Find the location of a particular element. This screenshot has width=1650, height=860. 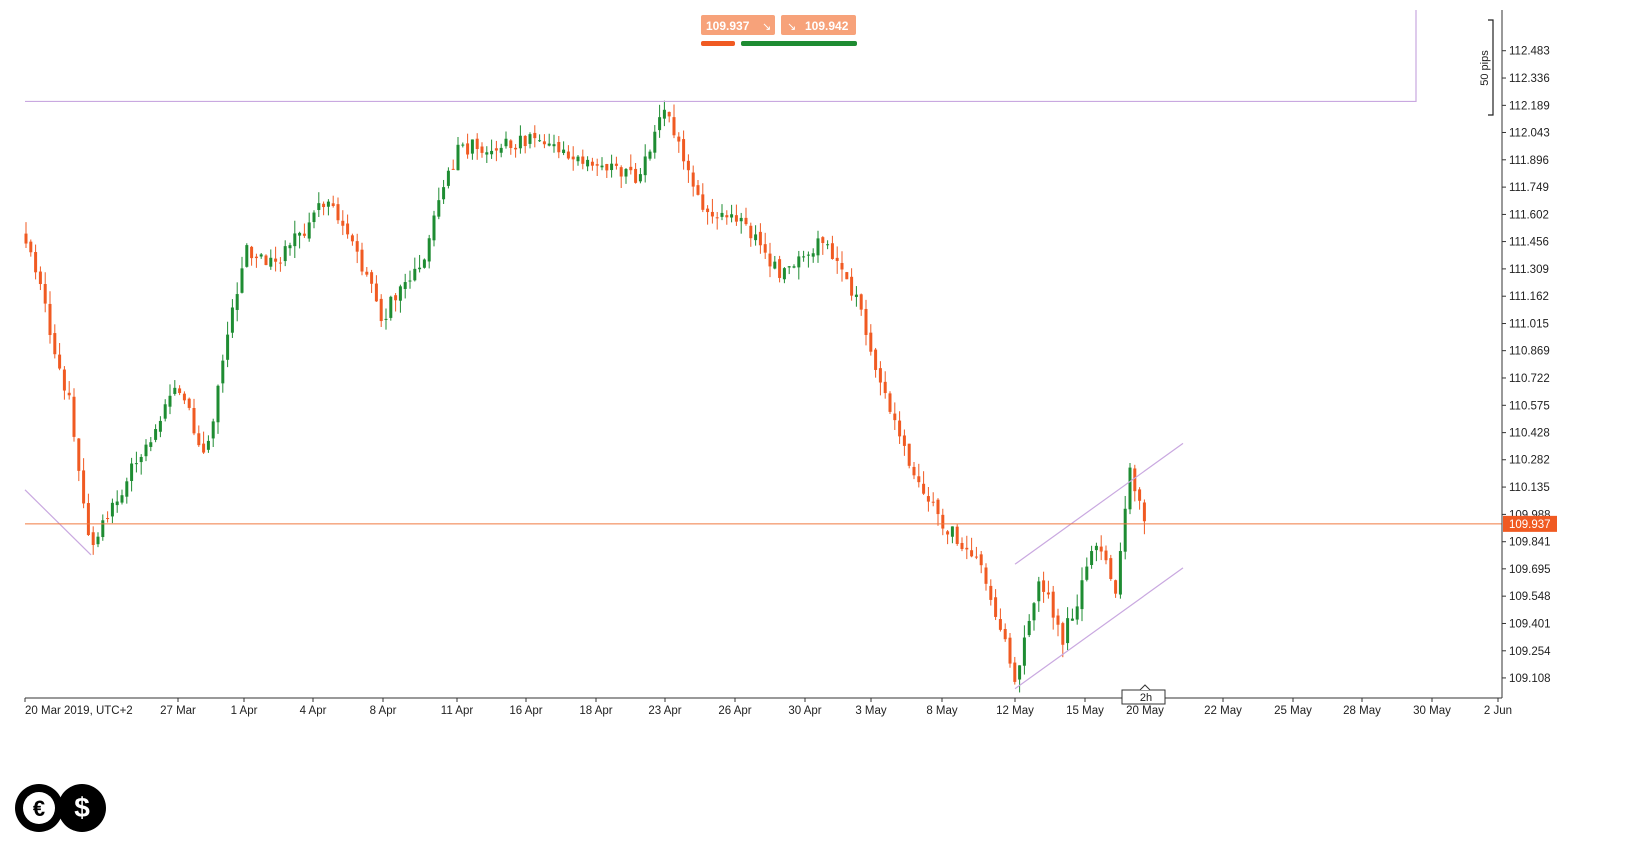

time-tick-label: 27 Mar is located at coordinates (178, 711).